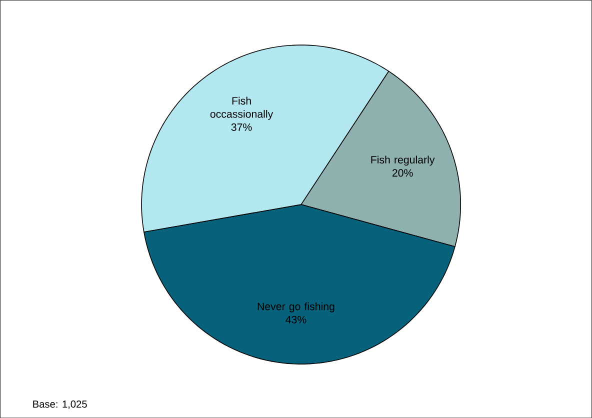  I want to click on slice-label: Fish regularly, so click(403, 161).